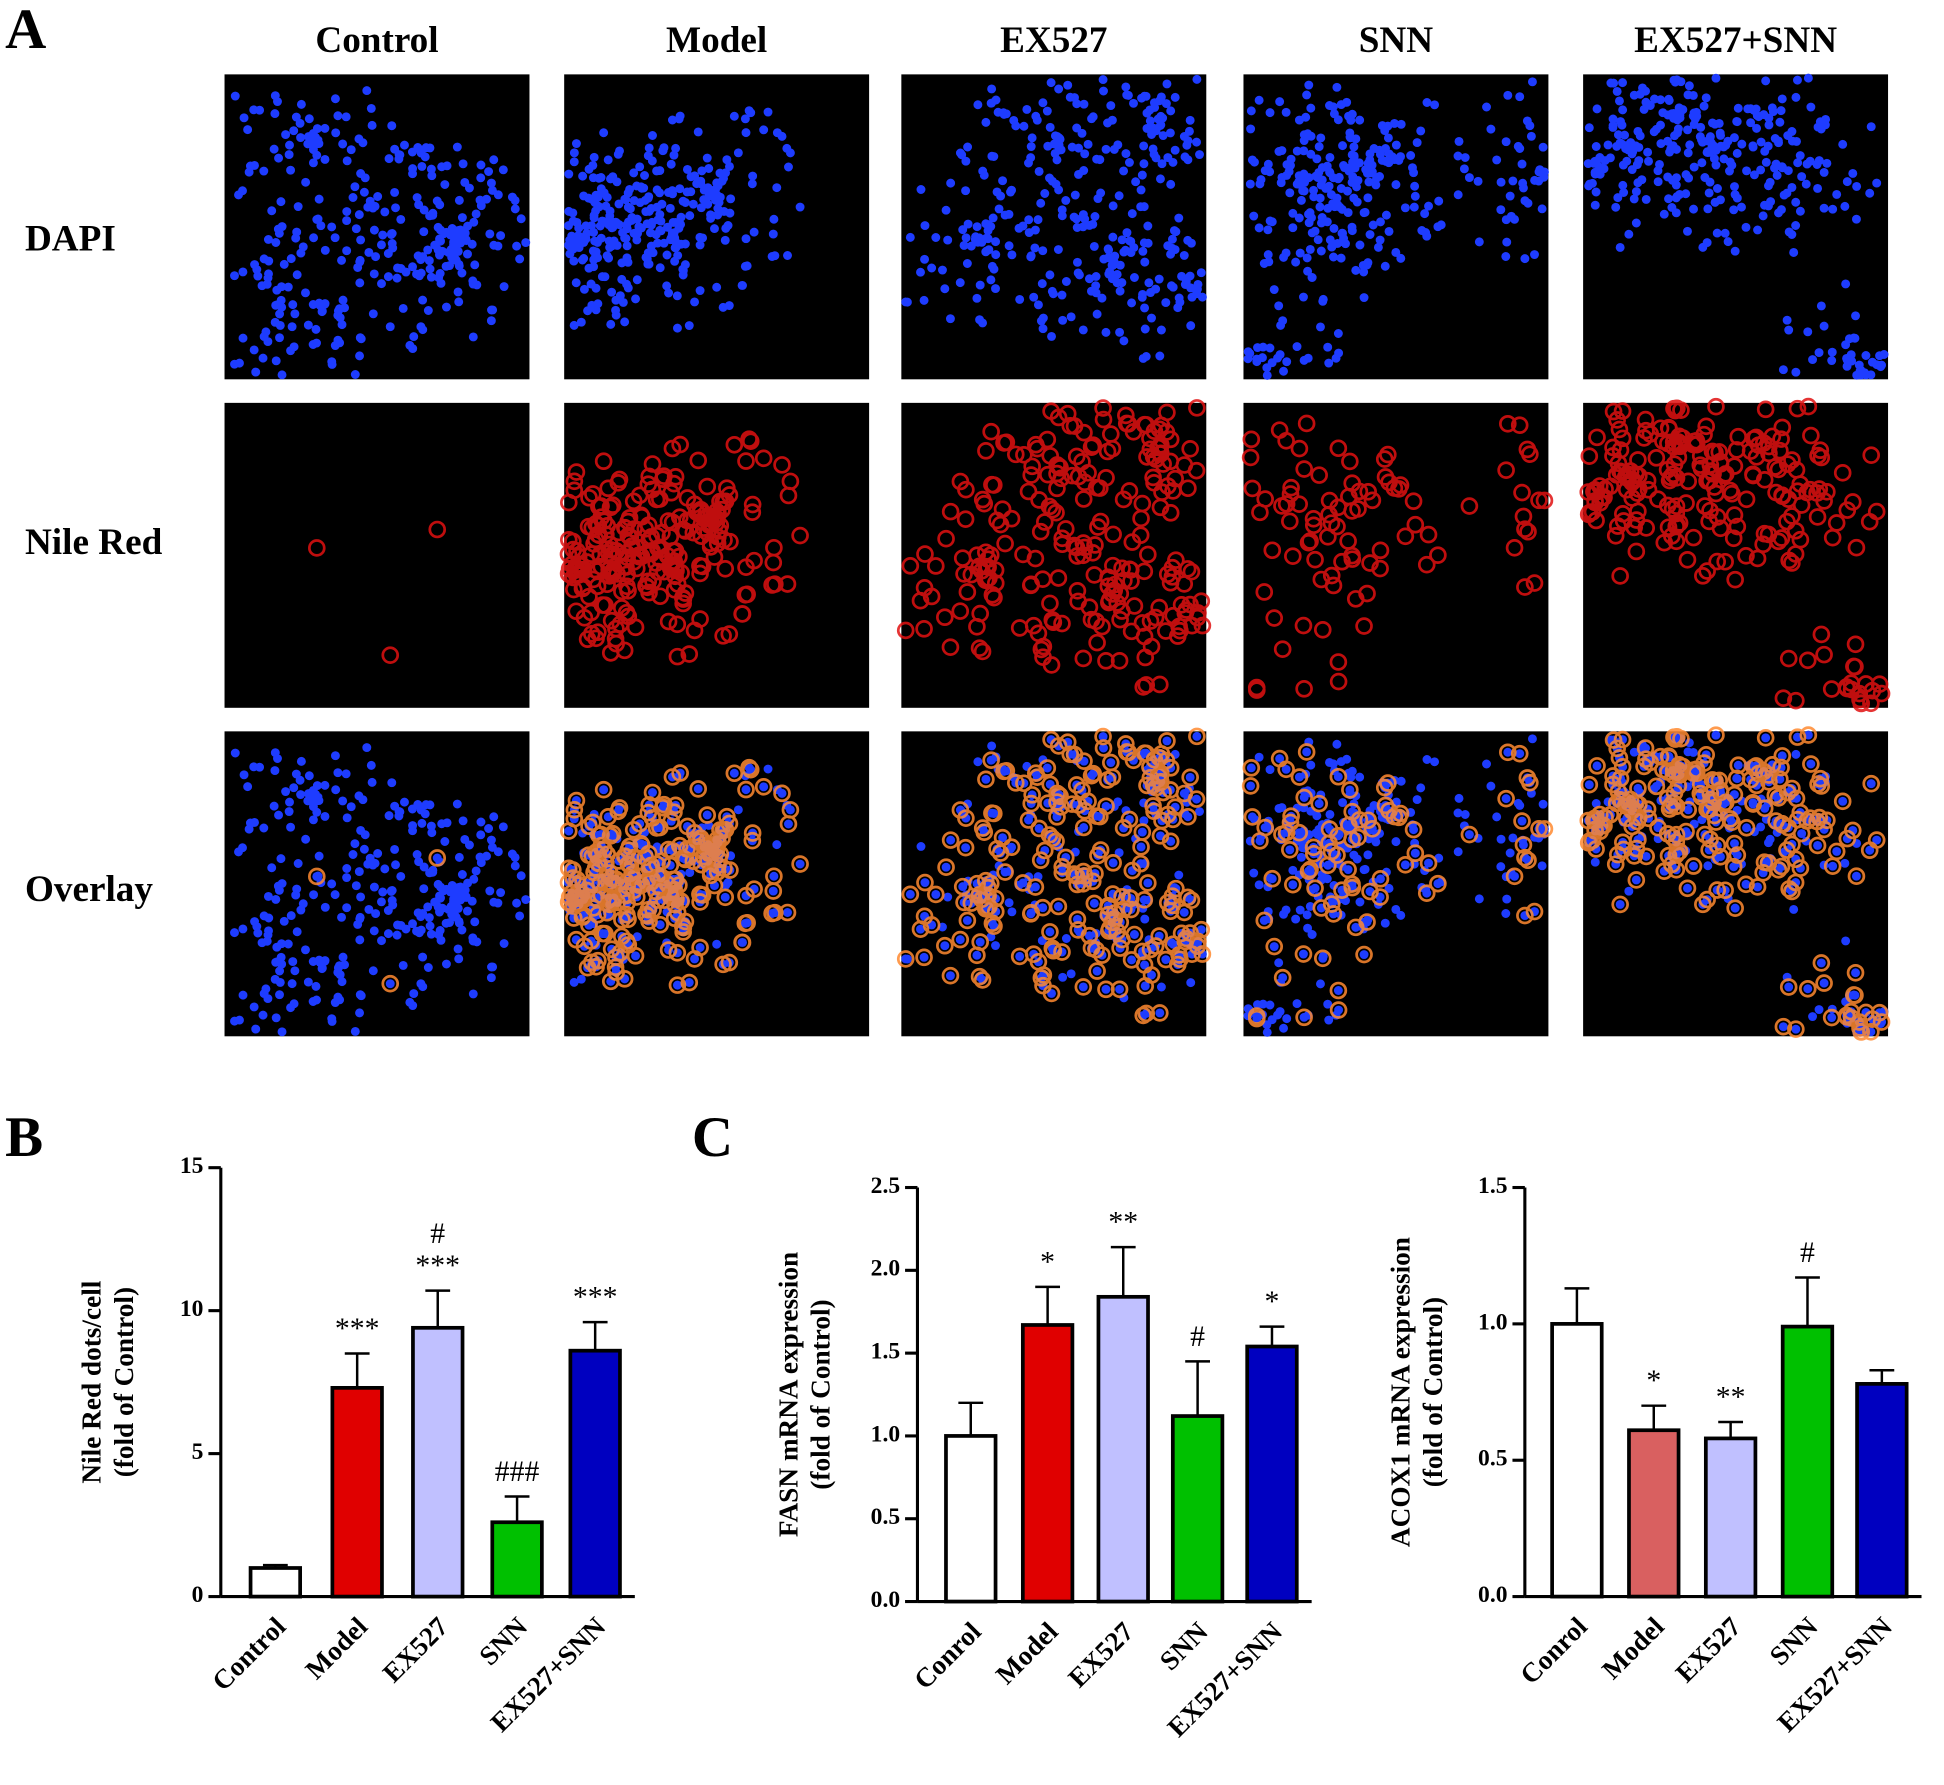 The width and height of the screenshot is (1944, 1785). What do you see at coordinates (70, 238) in the screenshot?
I see `row-label: DAPI` at bounding box center [70, 238].